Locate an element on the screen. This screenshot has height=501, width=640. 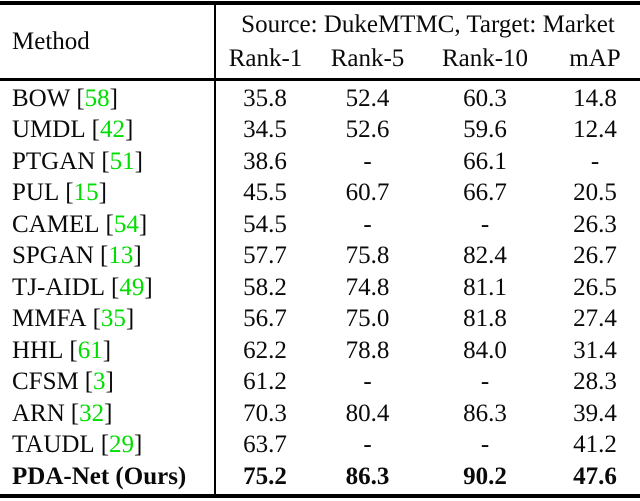
citation-number: 3 is located at coordinates (99, 382).